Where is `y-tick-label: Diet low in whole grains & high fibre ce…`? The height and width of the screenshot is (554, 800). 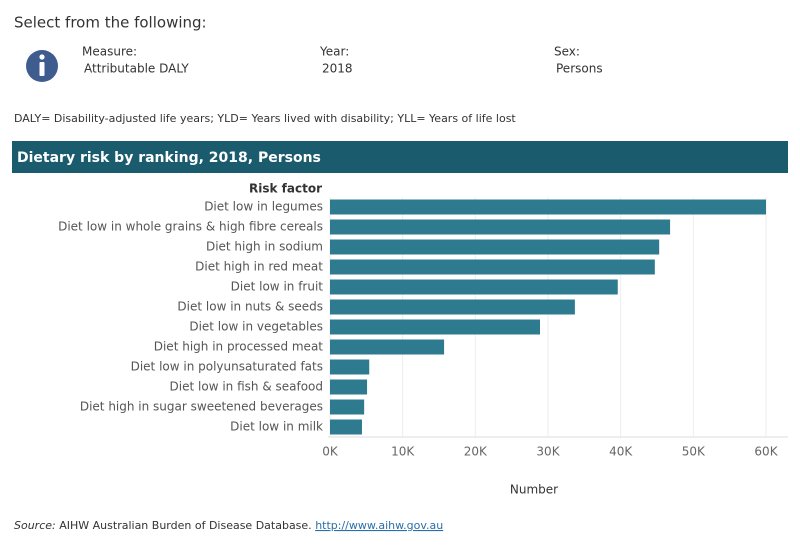 y-tick-label: Diet low in whole grains & high fibre ce… is located at coordinates (190, 227).